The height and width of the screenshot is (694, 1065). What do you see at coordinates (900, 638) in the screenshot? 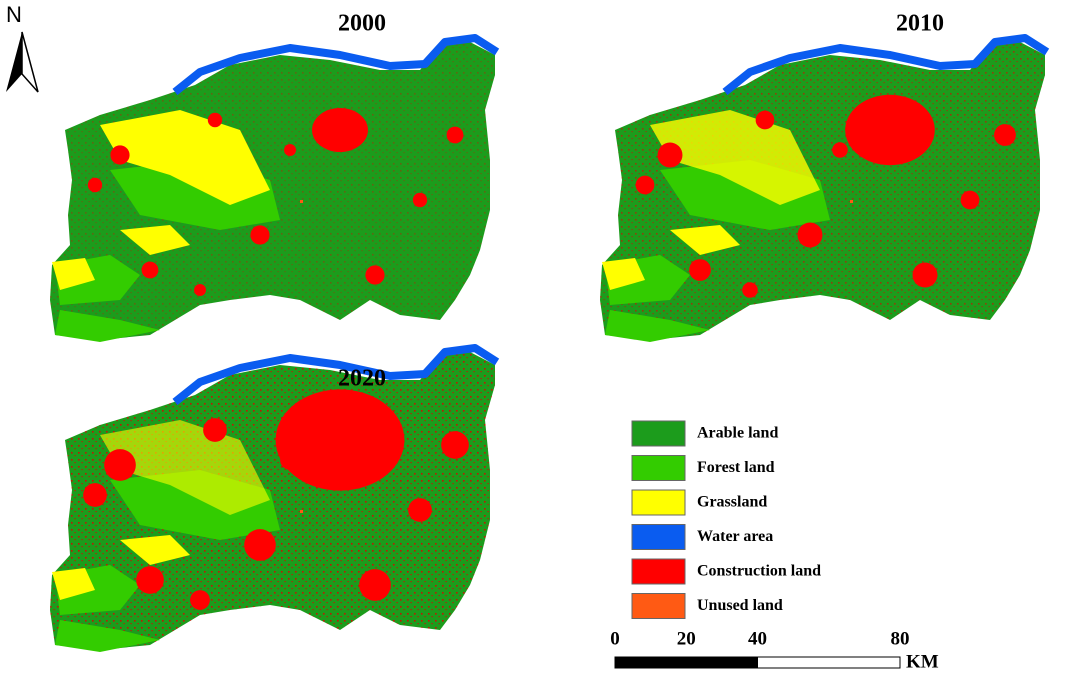
I see `scale-tick-label: 80` at bounding box center [900, 638].